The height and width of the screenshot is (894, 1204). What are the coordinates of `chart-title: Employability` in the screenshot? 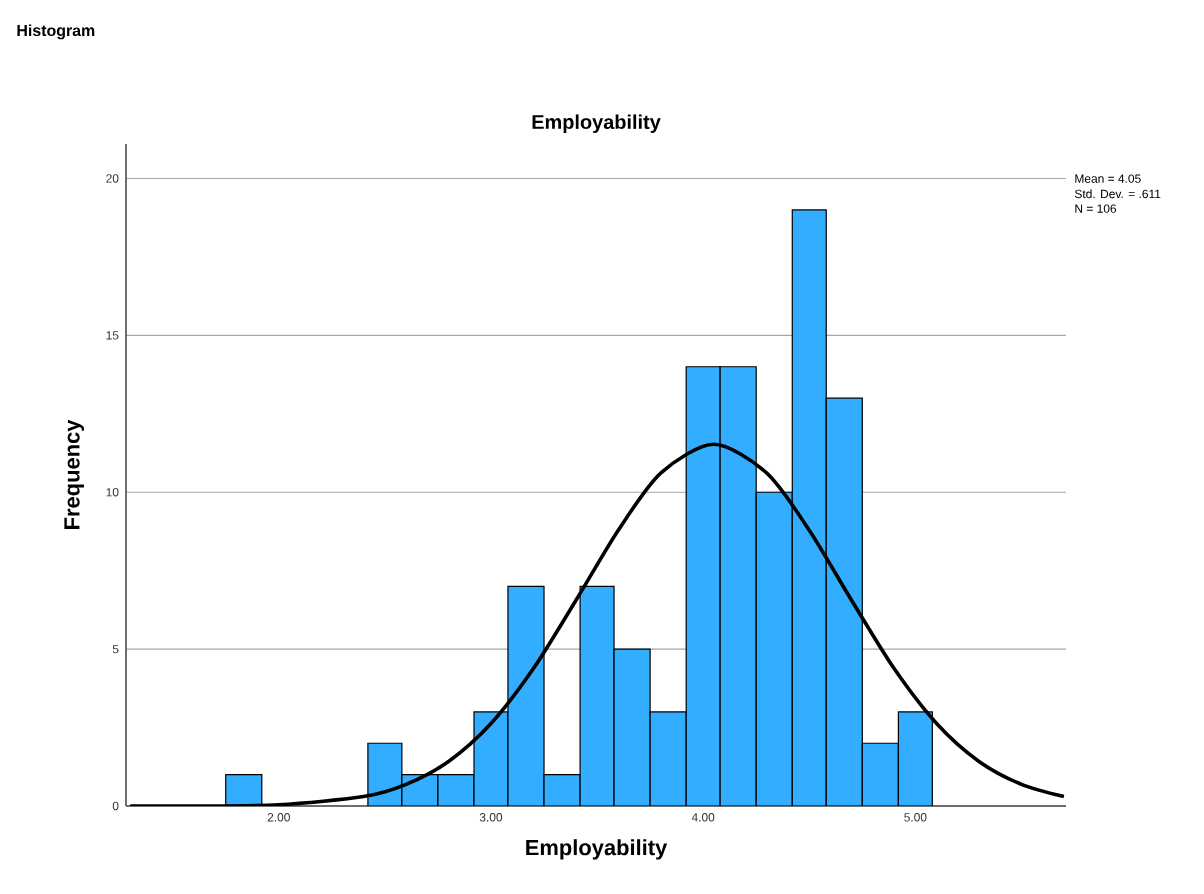 It's located at (596, 123).